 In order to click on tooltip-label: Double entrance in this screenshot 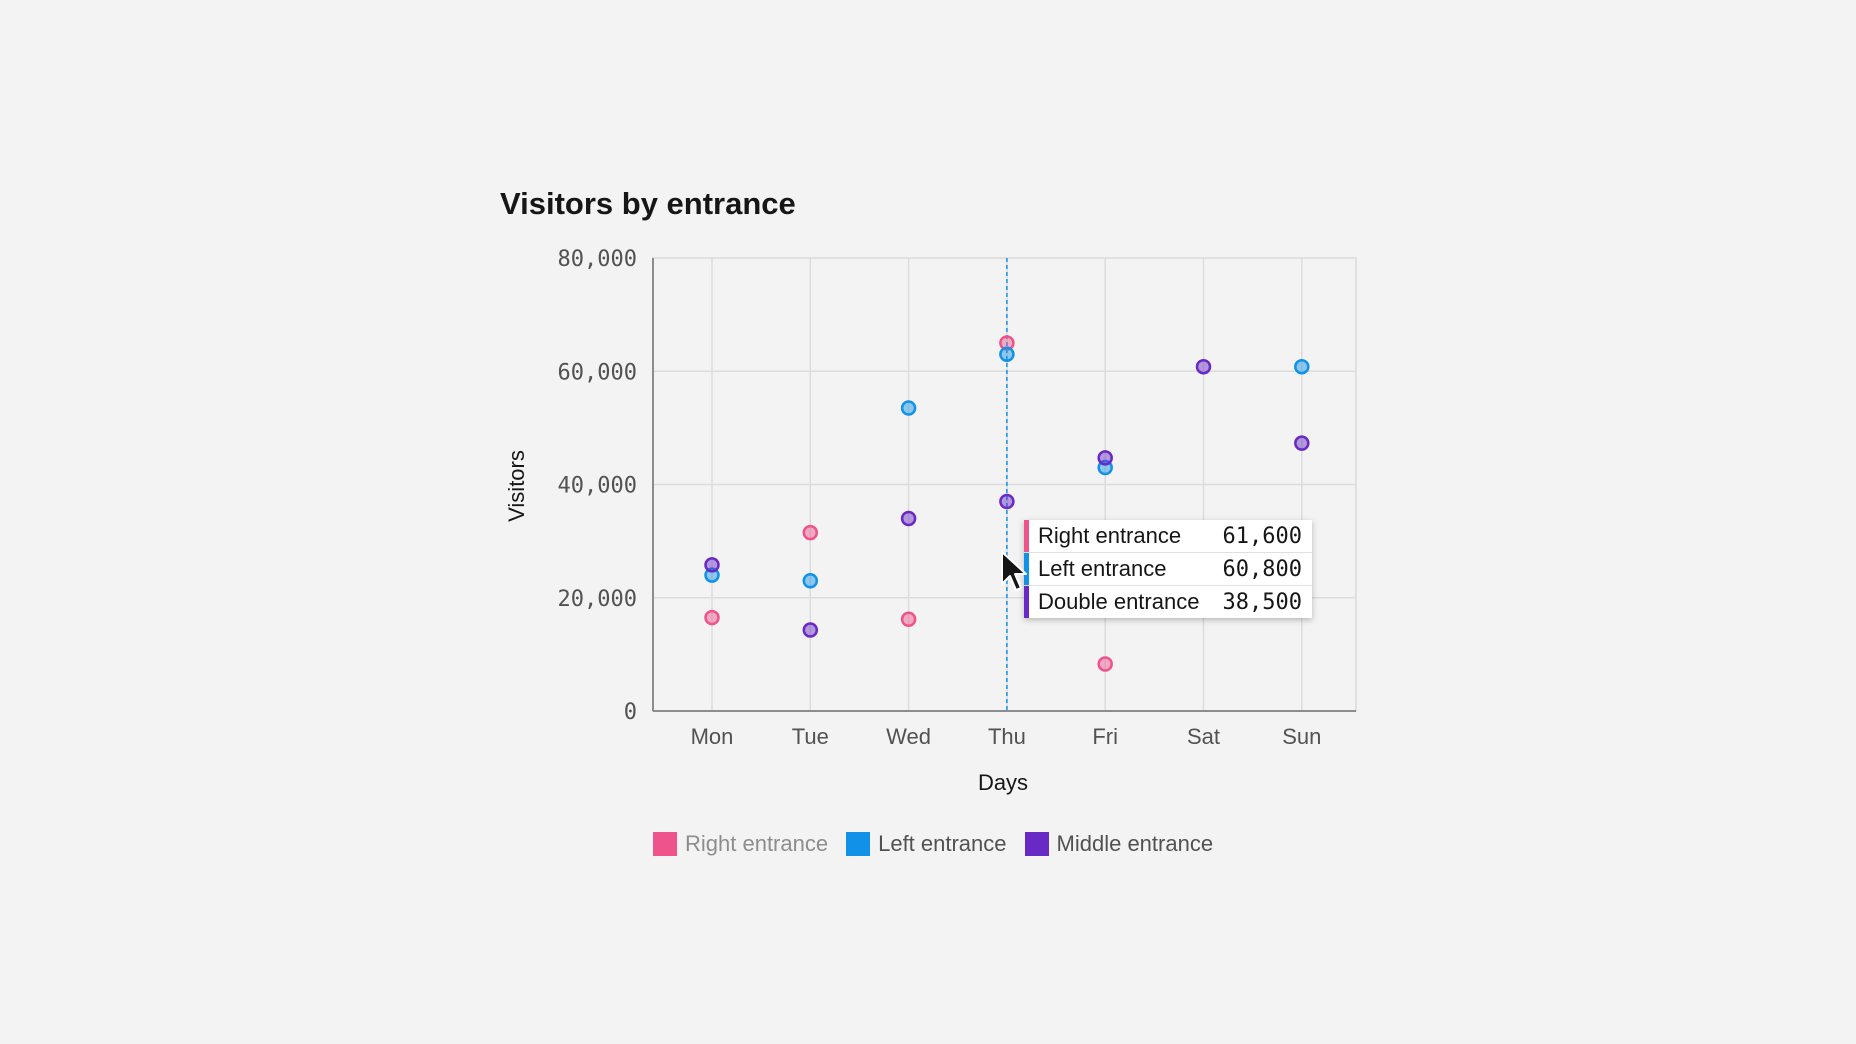, I will do `click(1119, 601)`.